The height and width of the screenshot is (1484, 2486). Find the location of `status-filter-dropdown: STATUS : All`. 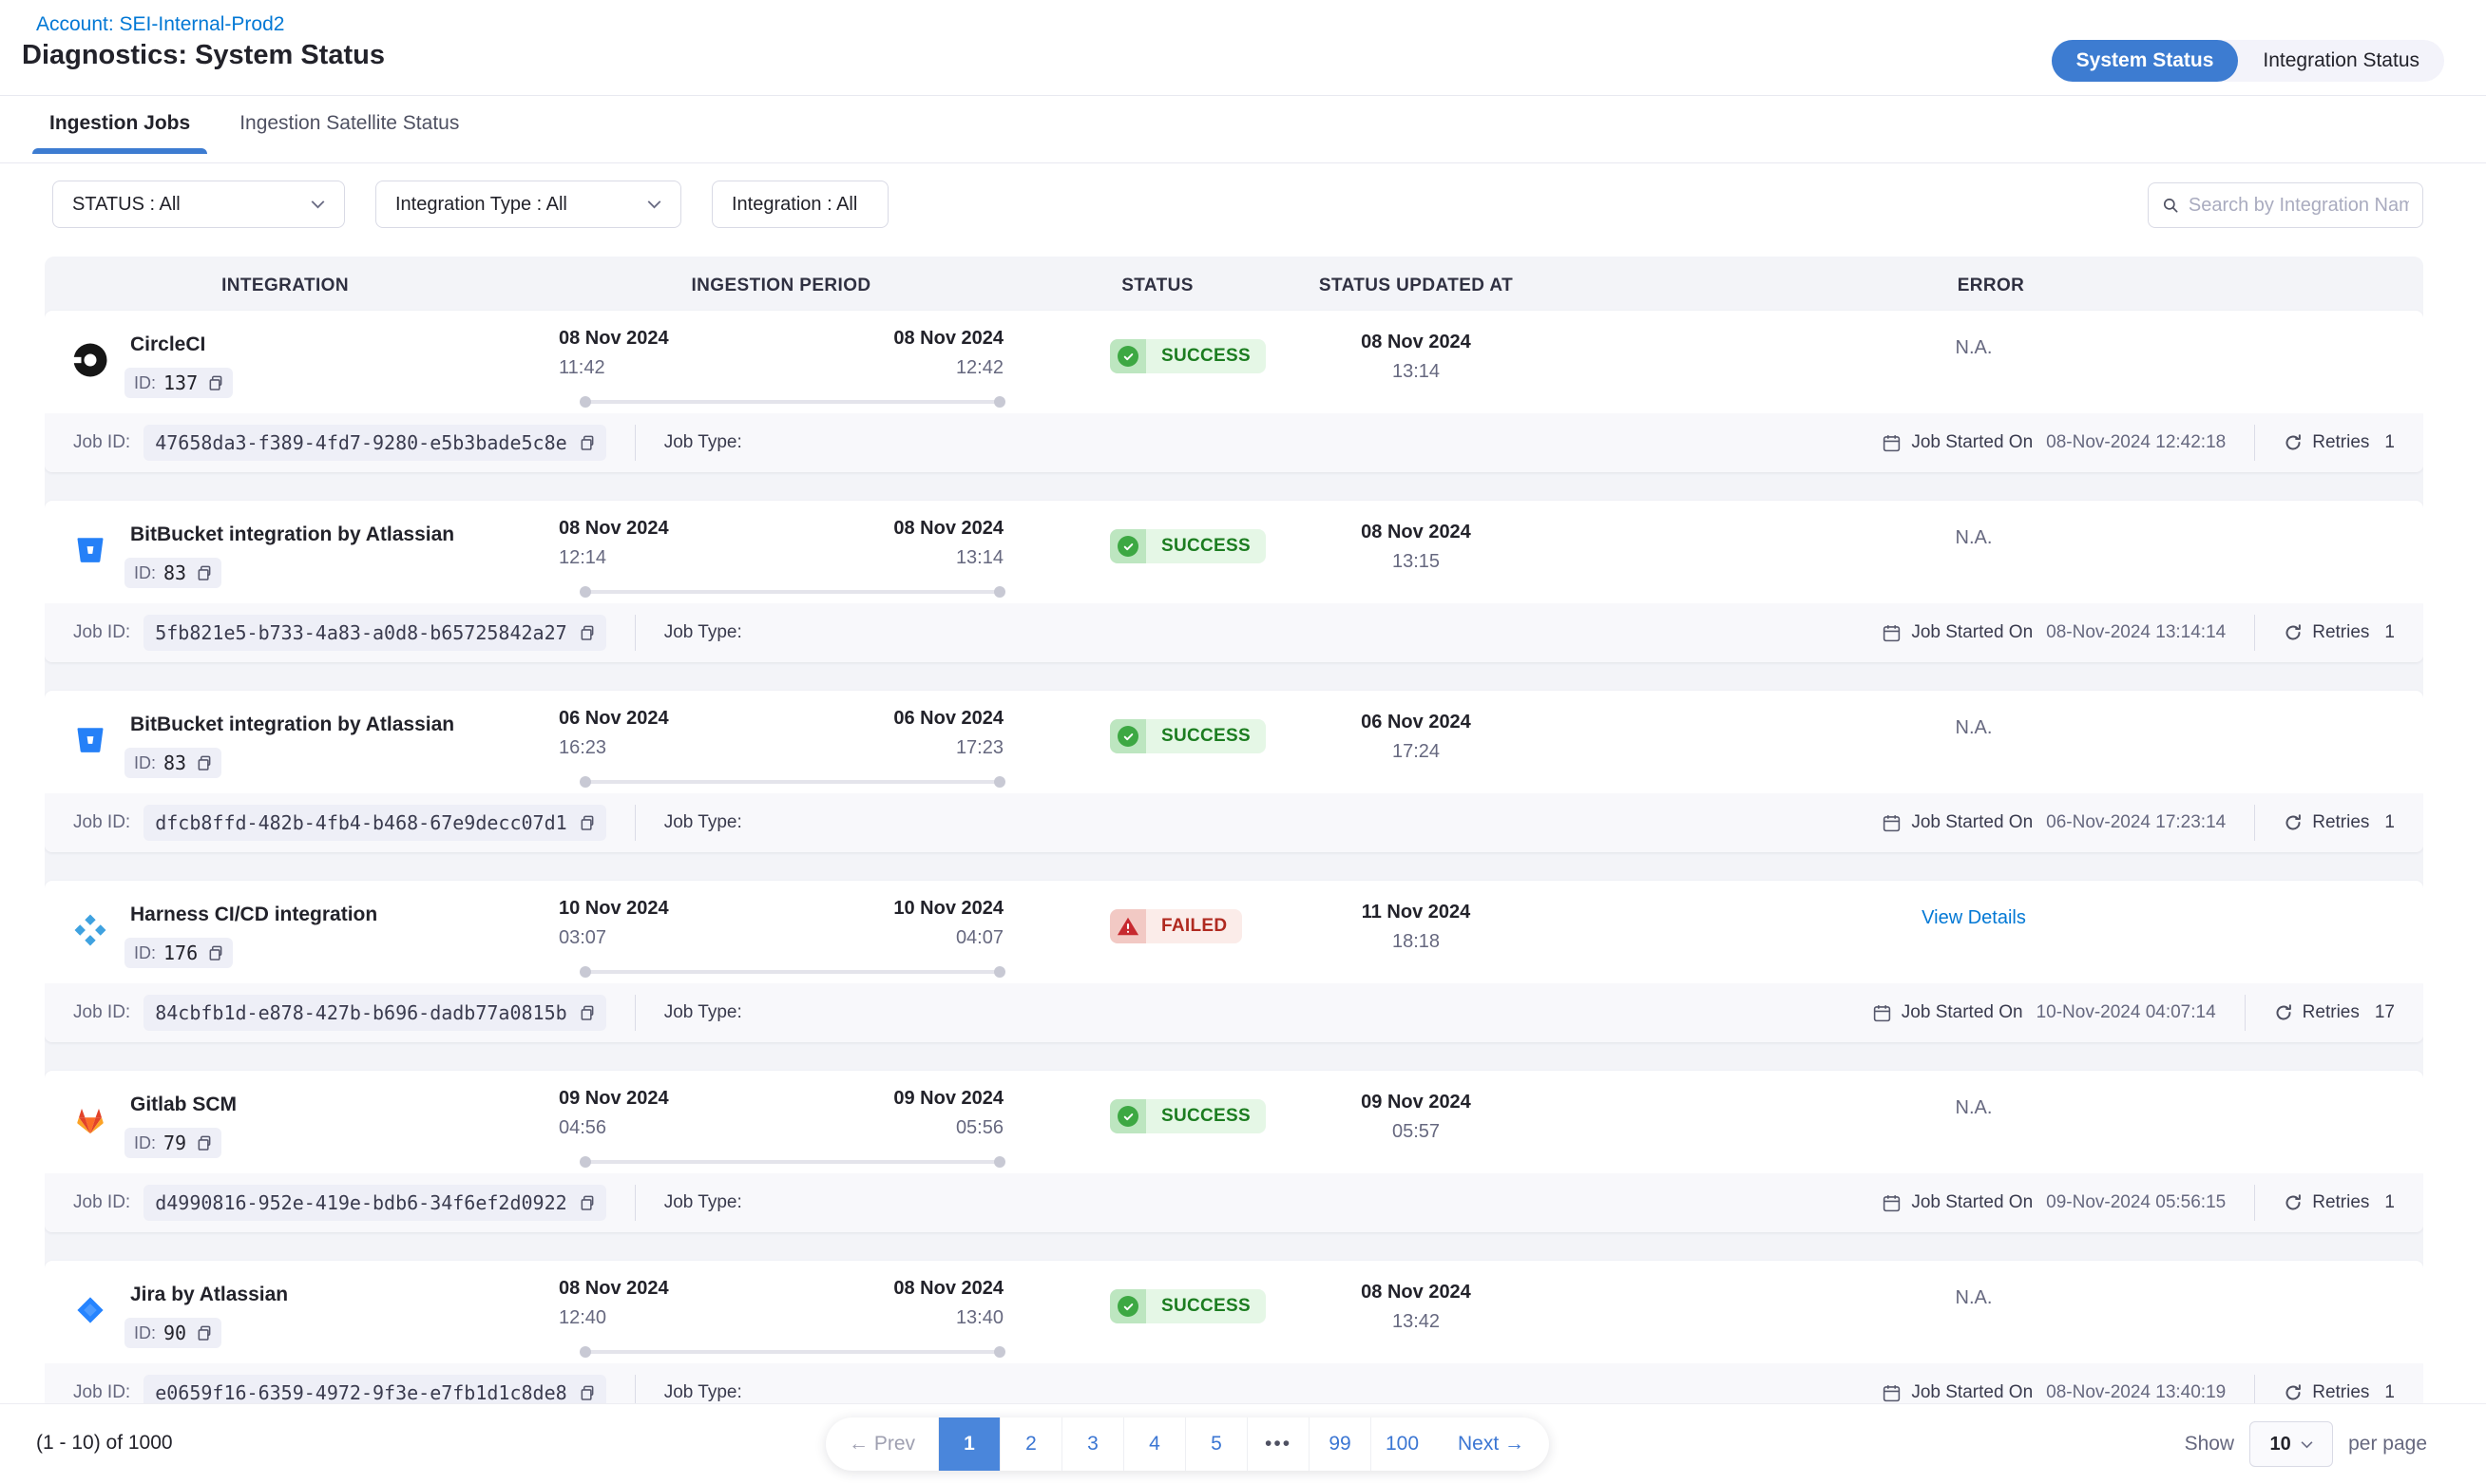

status-filter-dropdown: STATUS : All is located at coordinates (198, 204).